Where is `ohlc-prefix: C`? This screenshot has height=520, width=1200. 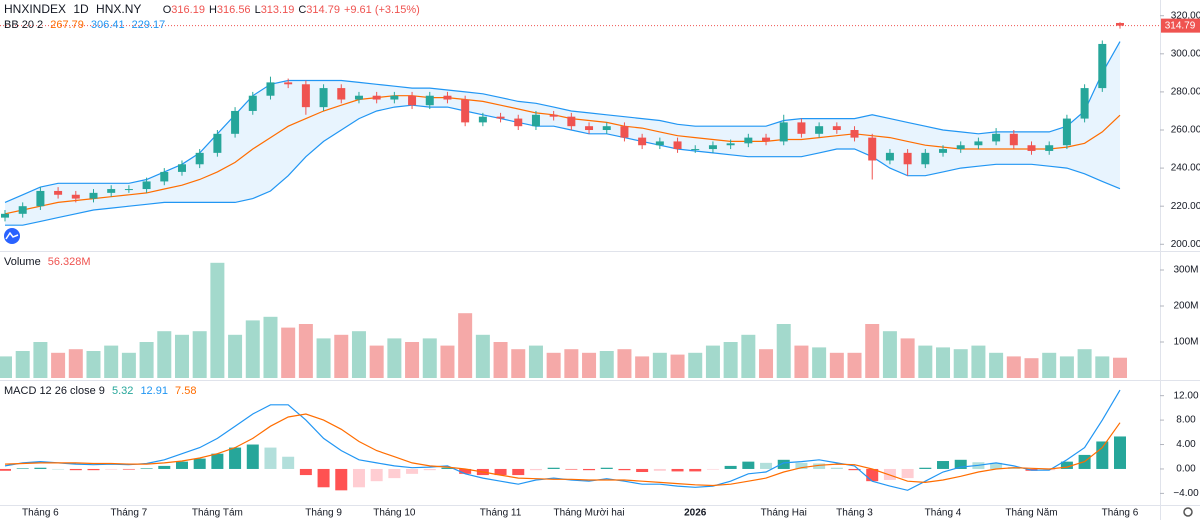
ohlc-prefix: C is located at coordinates (302, 10).